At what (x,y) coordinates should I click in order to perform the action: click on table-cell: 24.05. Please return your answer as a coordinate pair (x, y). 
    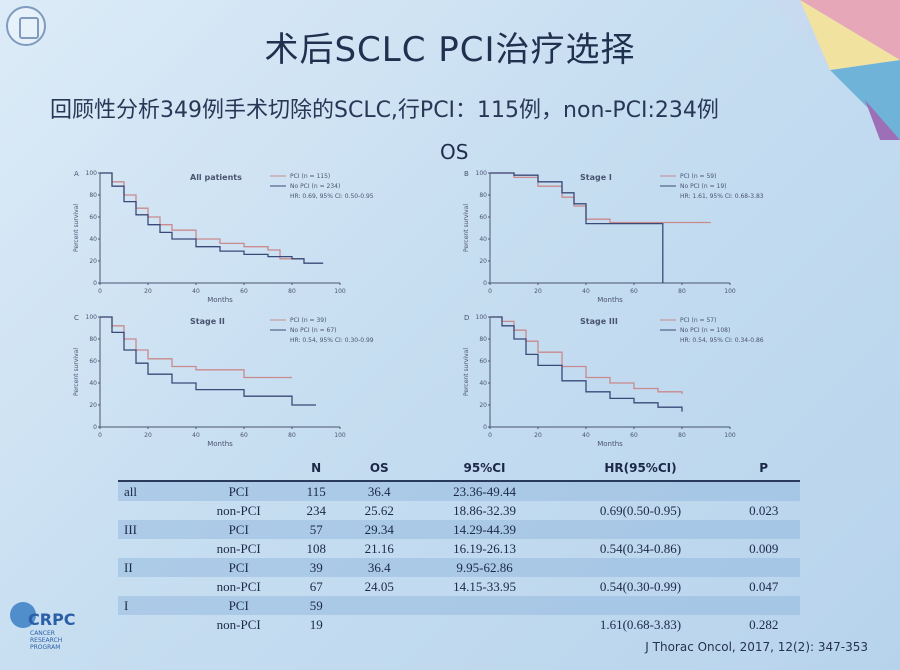
    Looking at the image, I should click on (379, 586).